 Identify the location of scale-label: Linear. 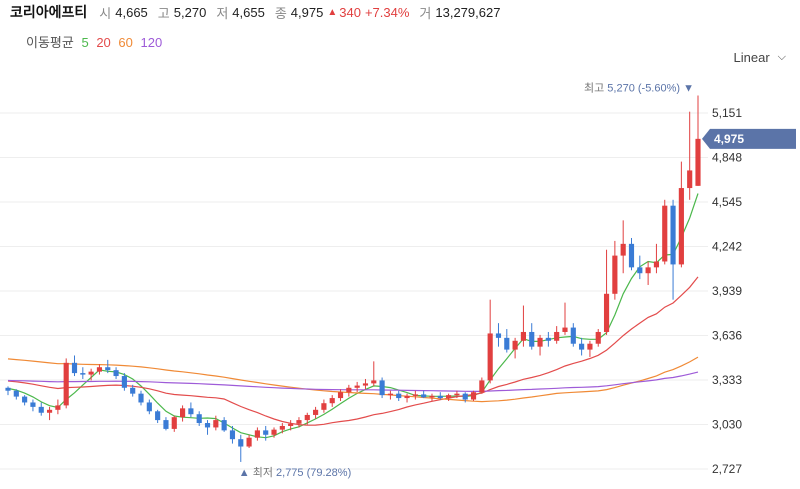
(751, 57).